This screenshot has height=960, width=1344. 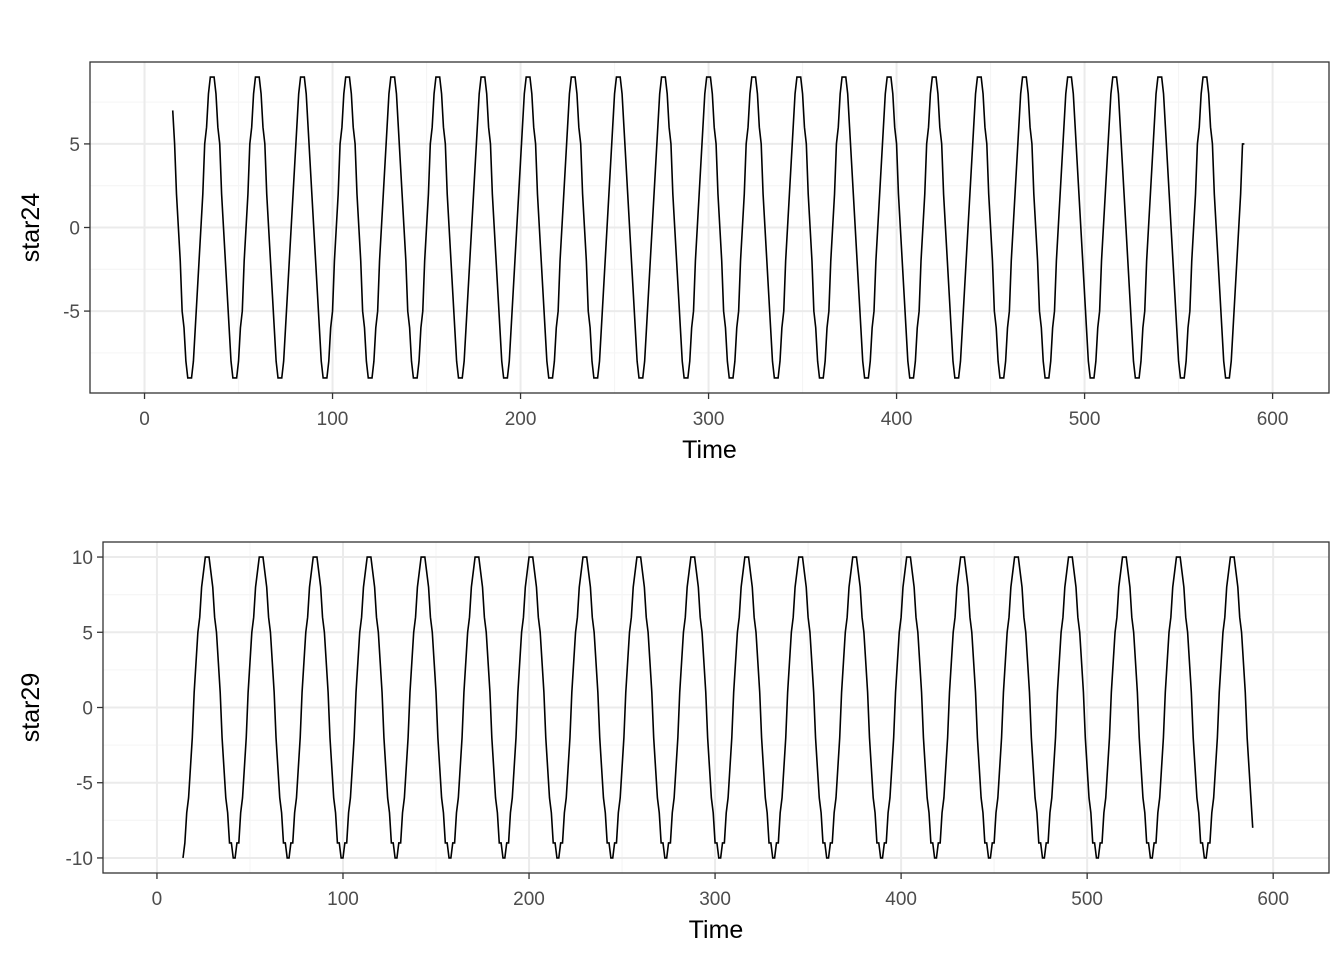 What do you see at coordinates (31, 707) in the screenshot?
I see `y-axis-title: star29` at bounding box center [31, 707].